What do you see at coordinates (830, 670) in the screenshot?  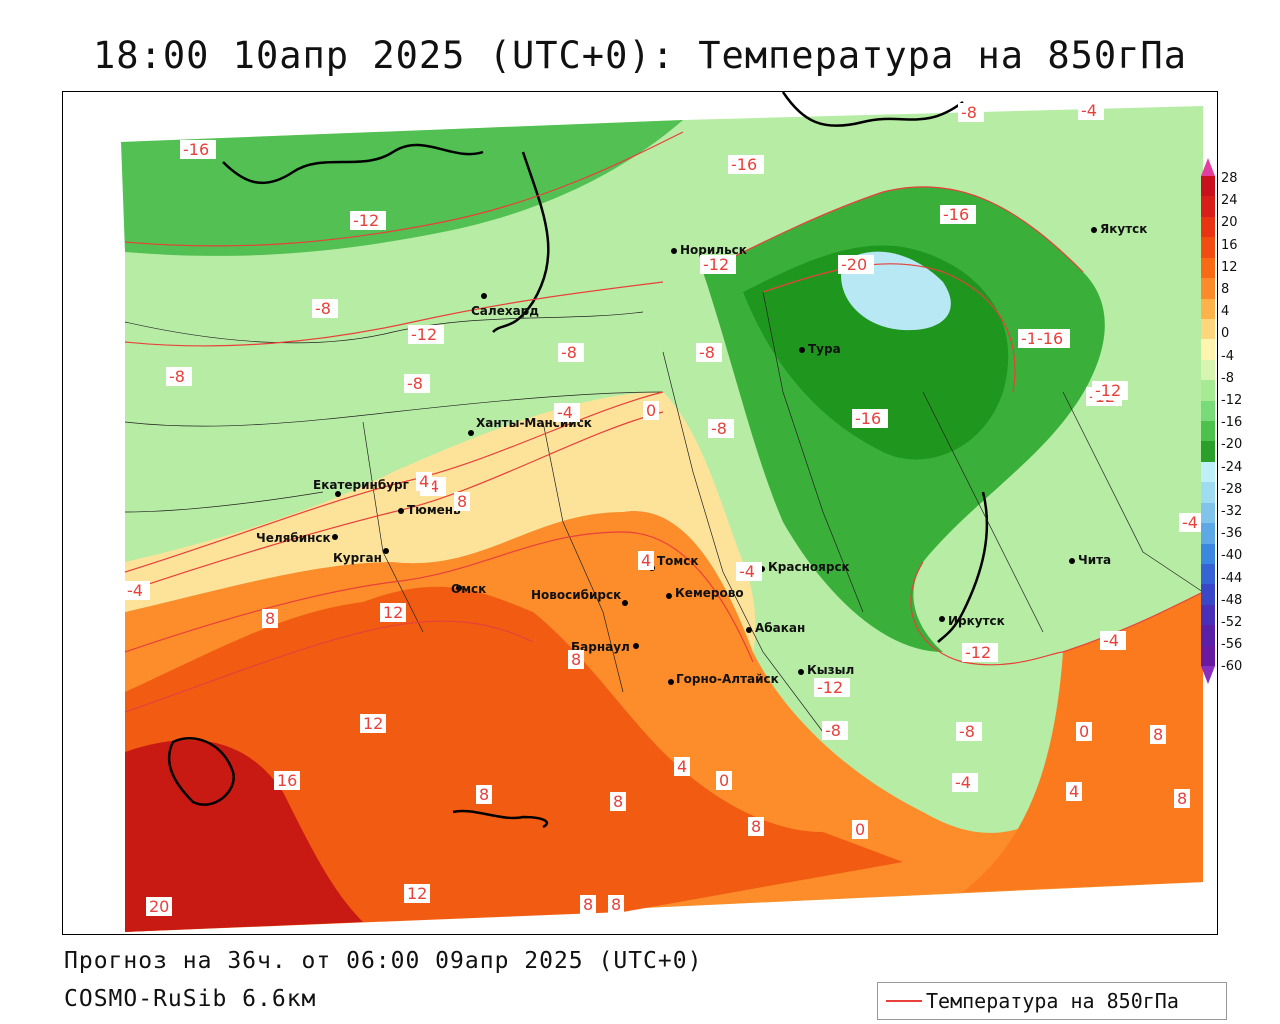 I see `city-label-kyzyl: Кызыл` at bounding box center [830, 670].